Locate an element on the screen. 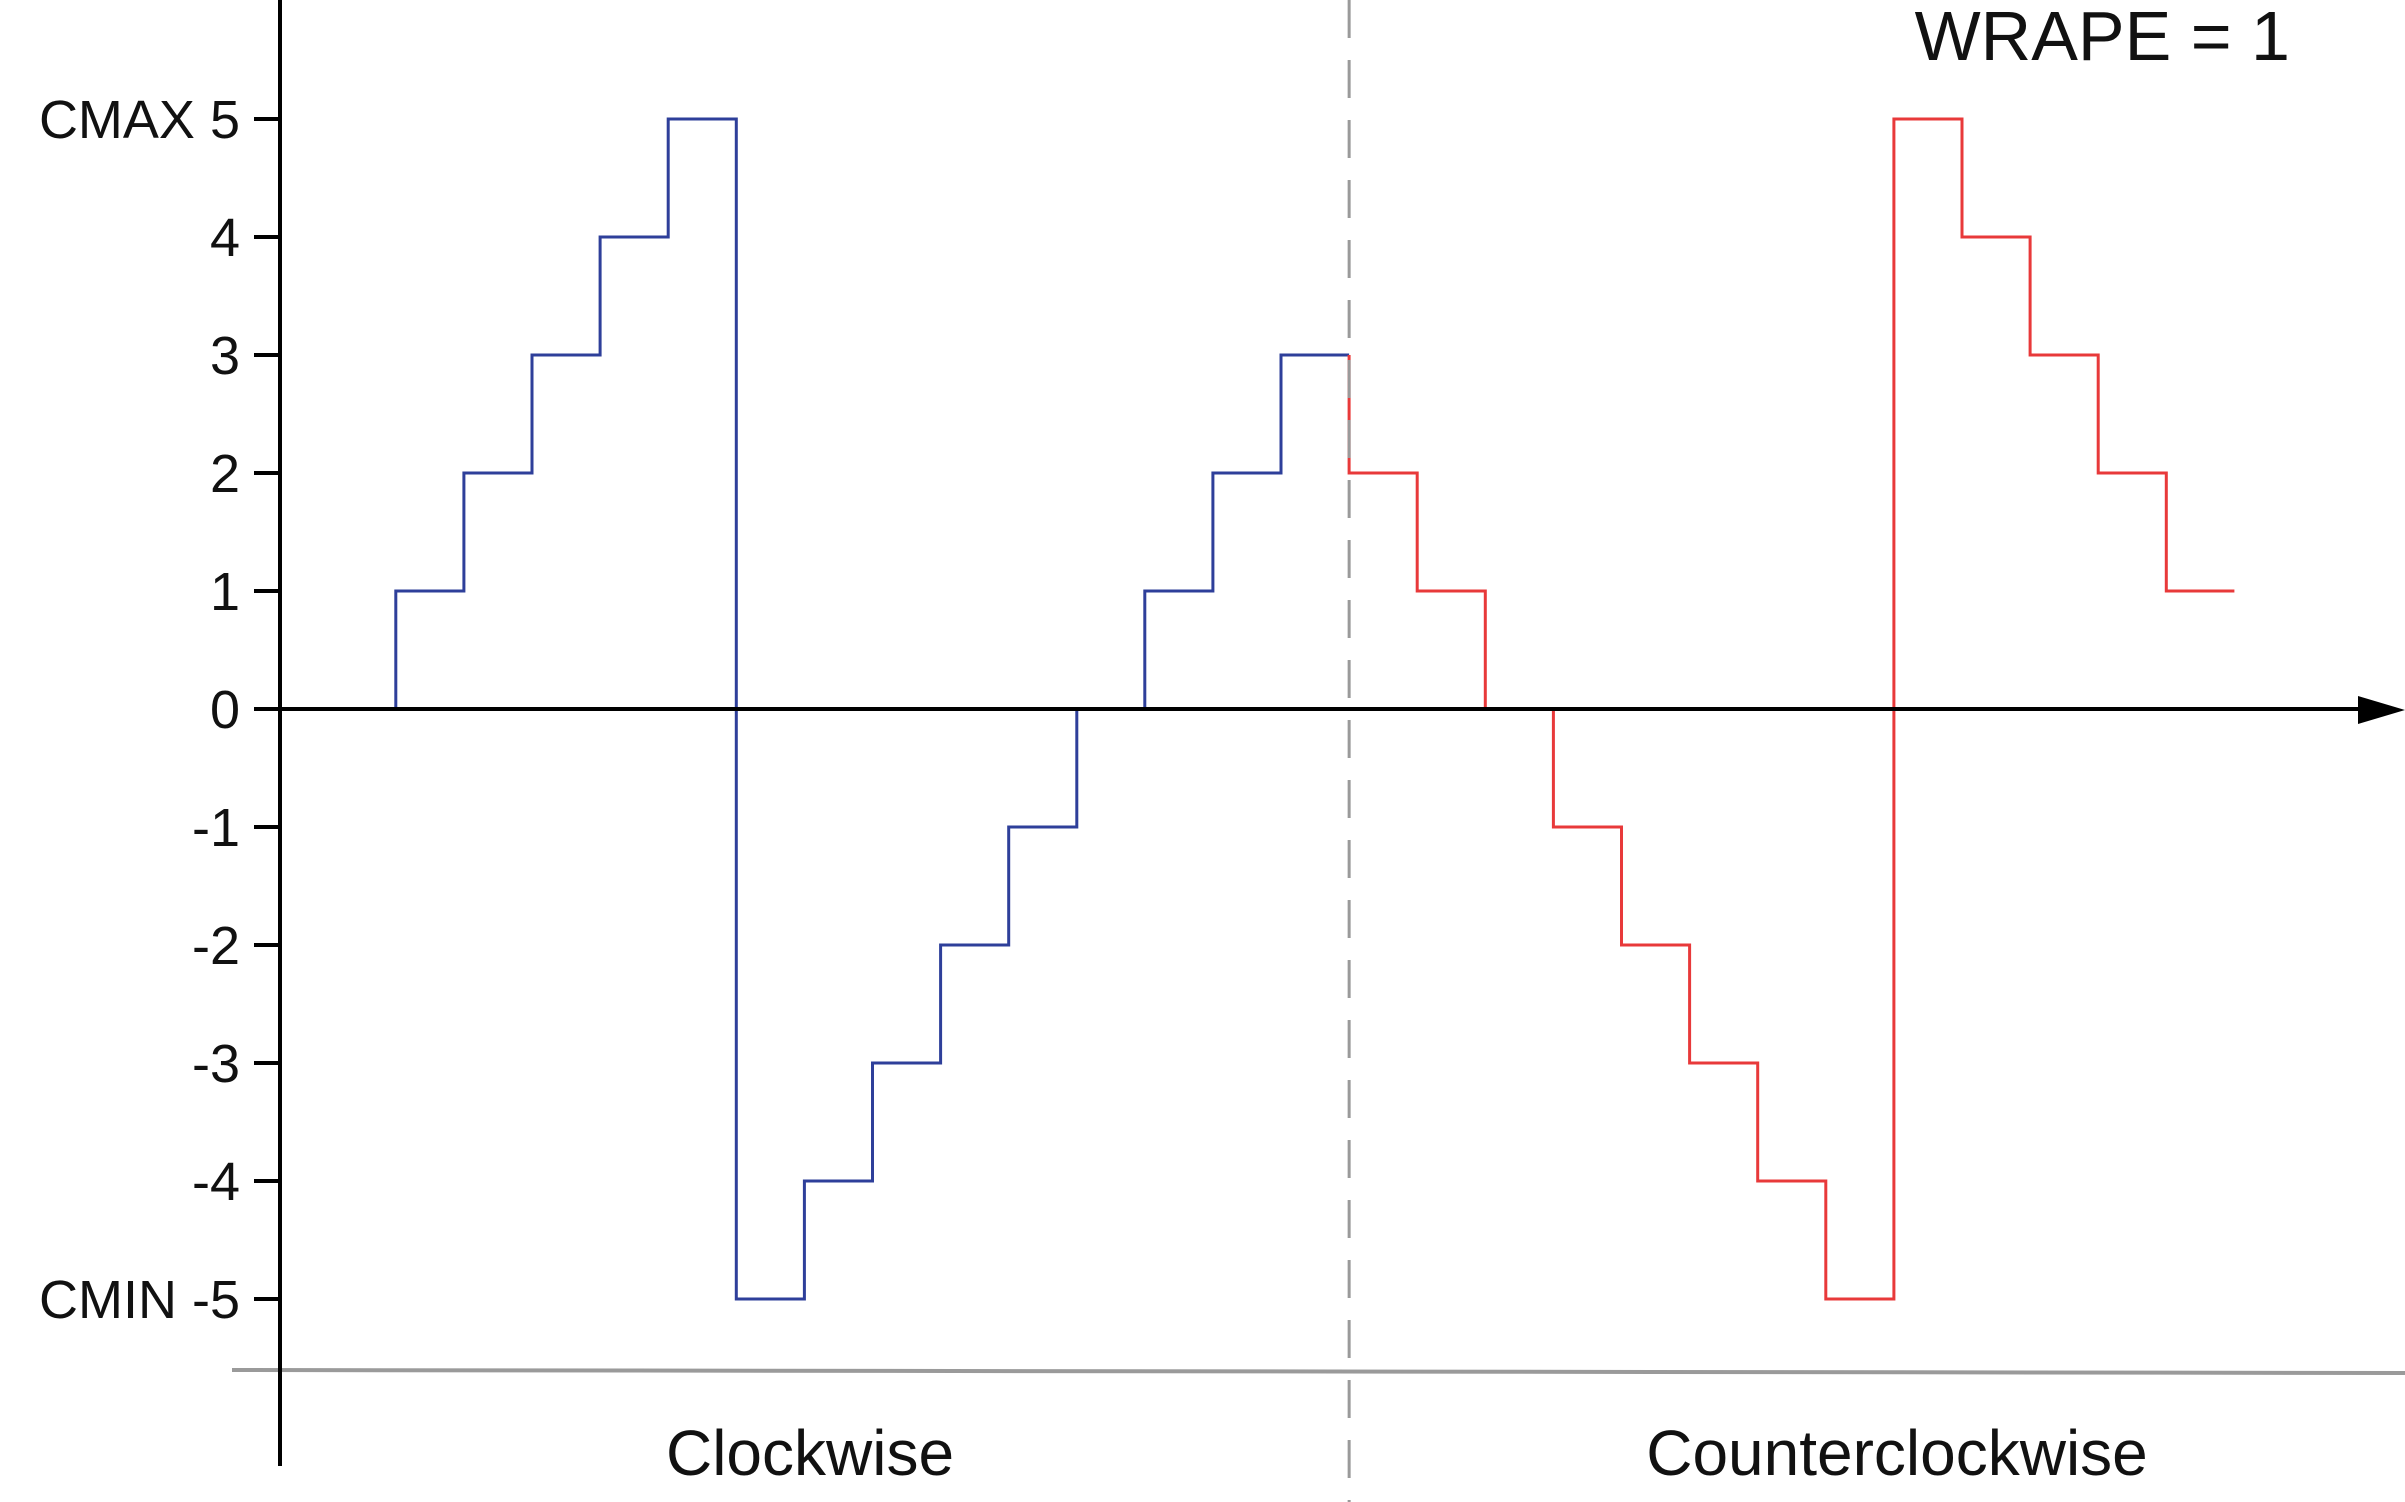  y-tick-label: 1 is located at coordinates (225, 592).